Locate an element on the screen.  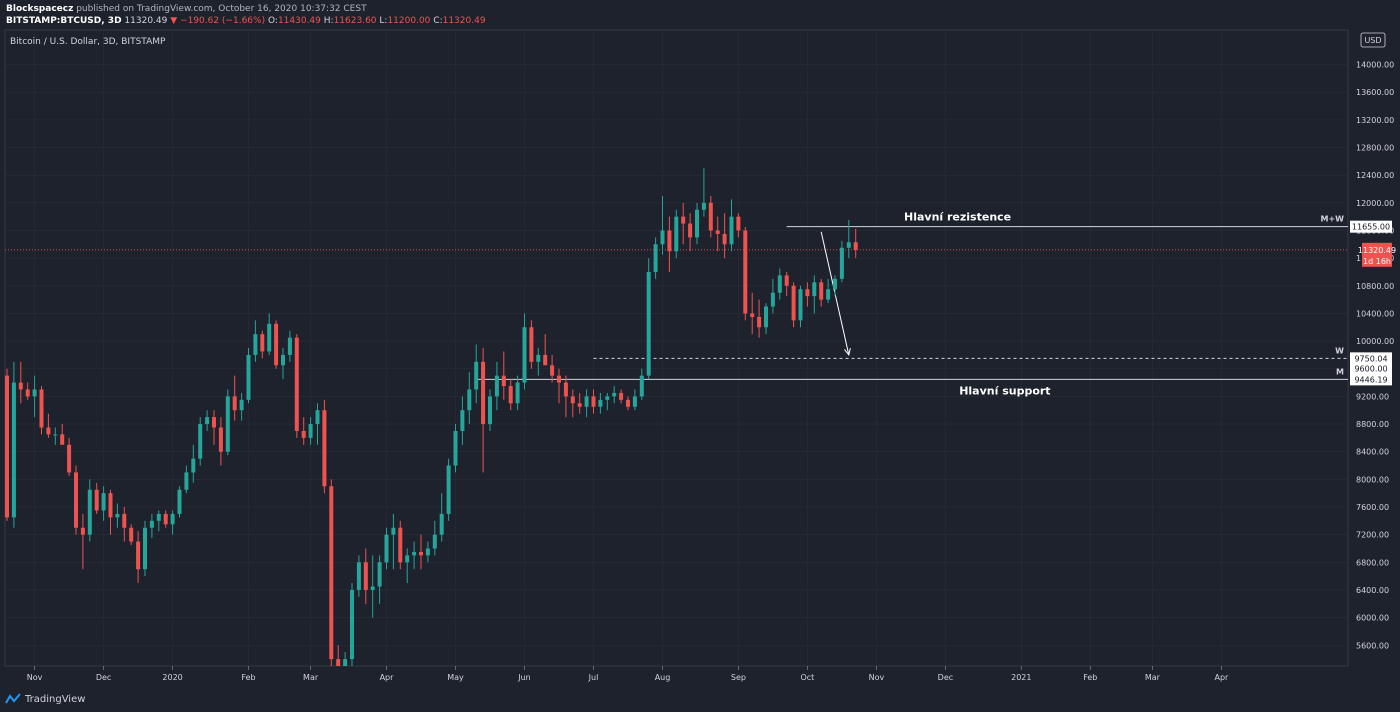
y-tick-label: 12400.00 is located at coordinates (1375, 175).